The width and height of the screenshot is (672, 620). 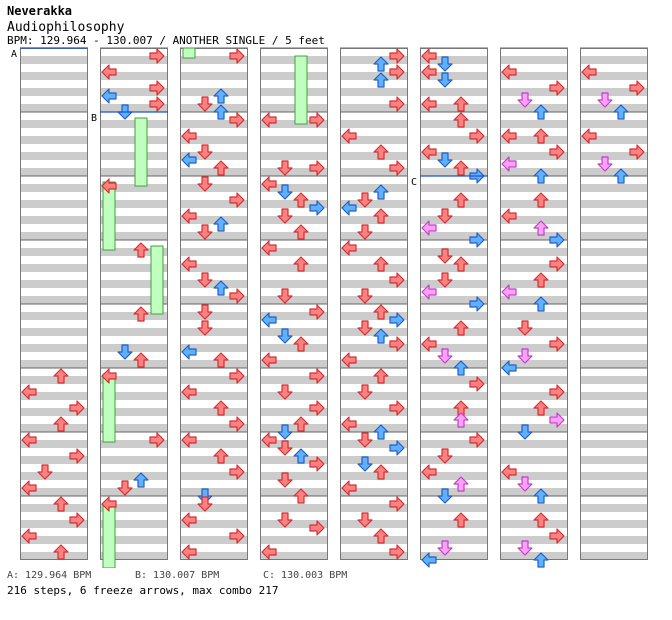 I want to click on column-border, so click(x=134, y=304).